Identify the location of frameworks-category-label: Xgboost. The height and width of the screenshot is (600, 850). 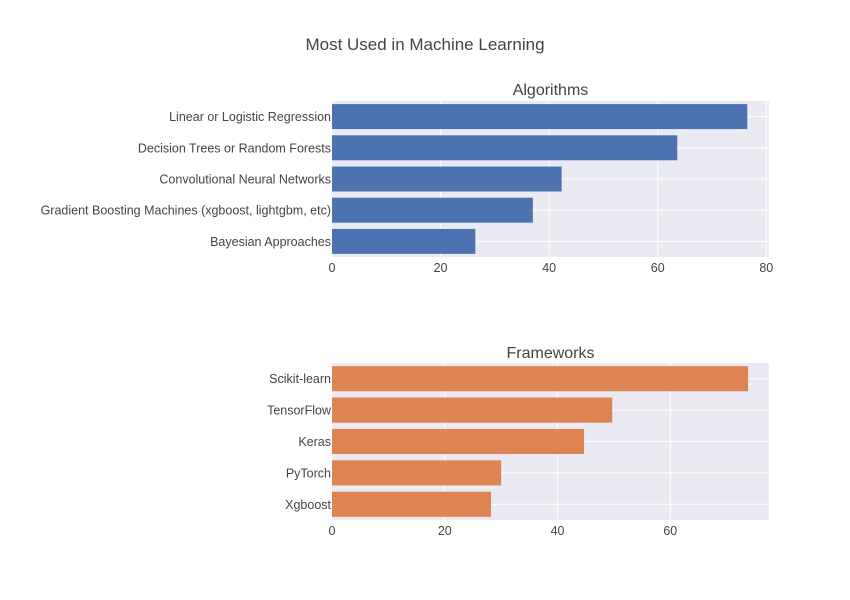
(308, 505).